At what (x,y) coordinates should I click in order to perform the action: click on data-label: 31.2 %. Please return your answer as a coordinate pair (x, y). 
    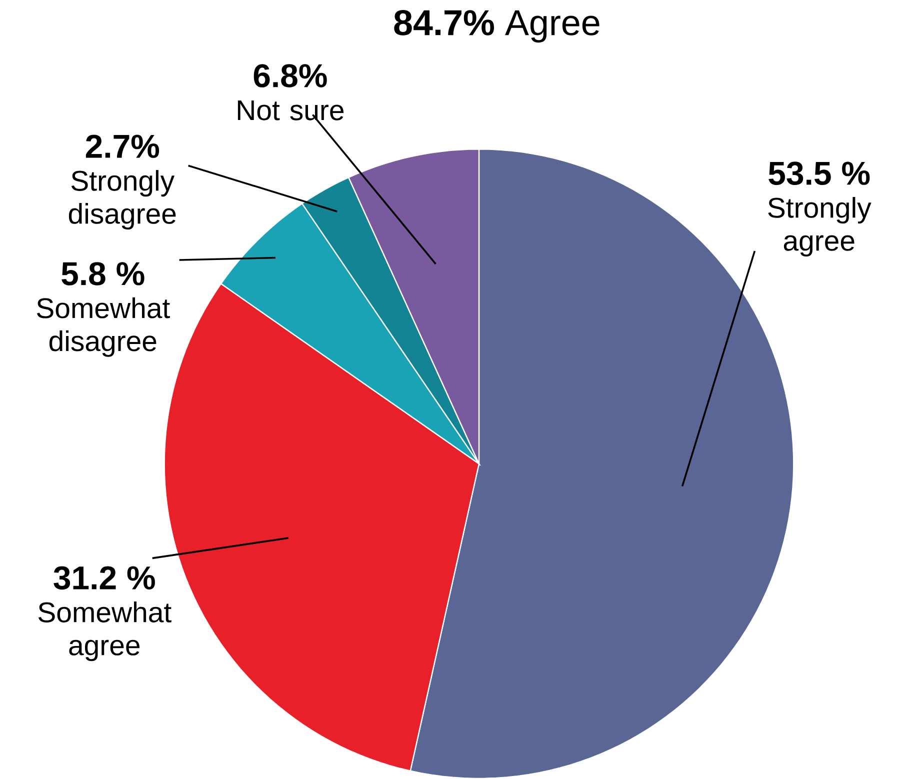
    Looking at the image, I should click on (104, 578).